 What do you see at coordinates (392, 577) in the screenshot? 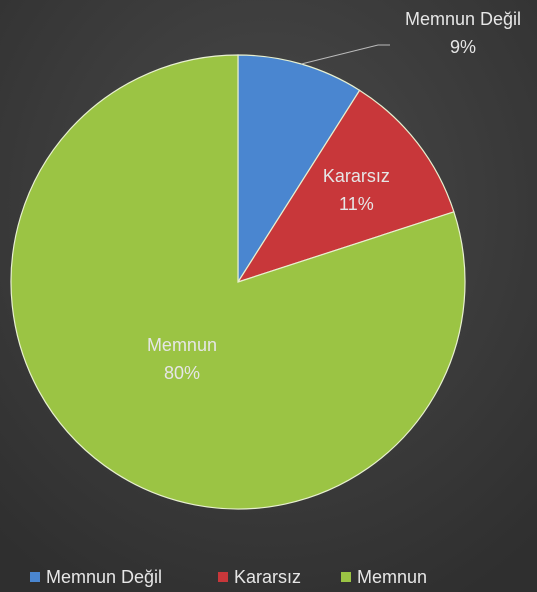
I see `legend-label: Memnun` at bounding box center [392, 577].